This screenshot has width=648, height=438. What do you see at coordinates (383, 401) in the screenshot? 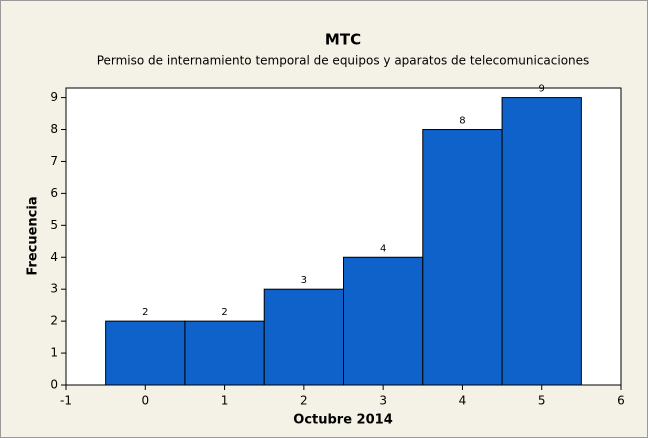
I see `x-tick-label: 3` at bounding box center [383, 401].